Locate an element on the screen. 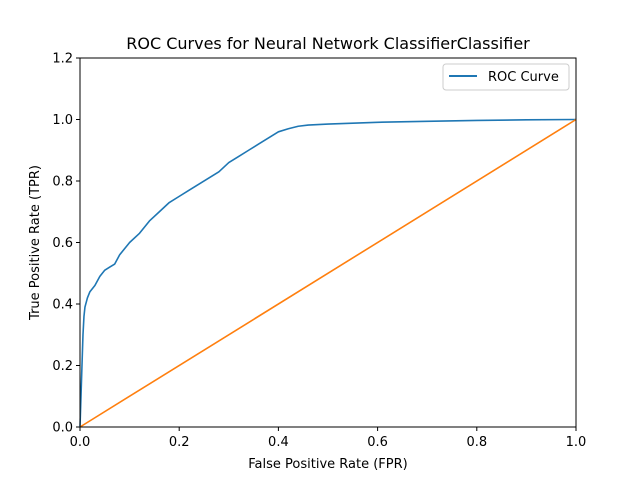 The height and width of the screenshot is (480, 640). x-axis-label: False Positive Rate (FPR) is located at coordinates (327, 464).